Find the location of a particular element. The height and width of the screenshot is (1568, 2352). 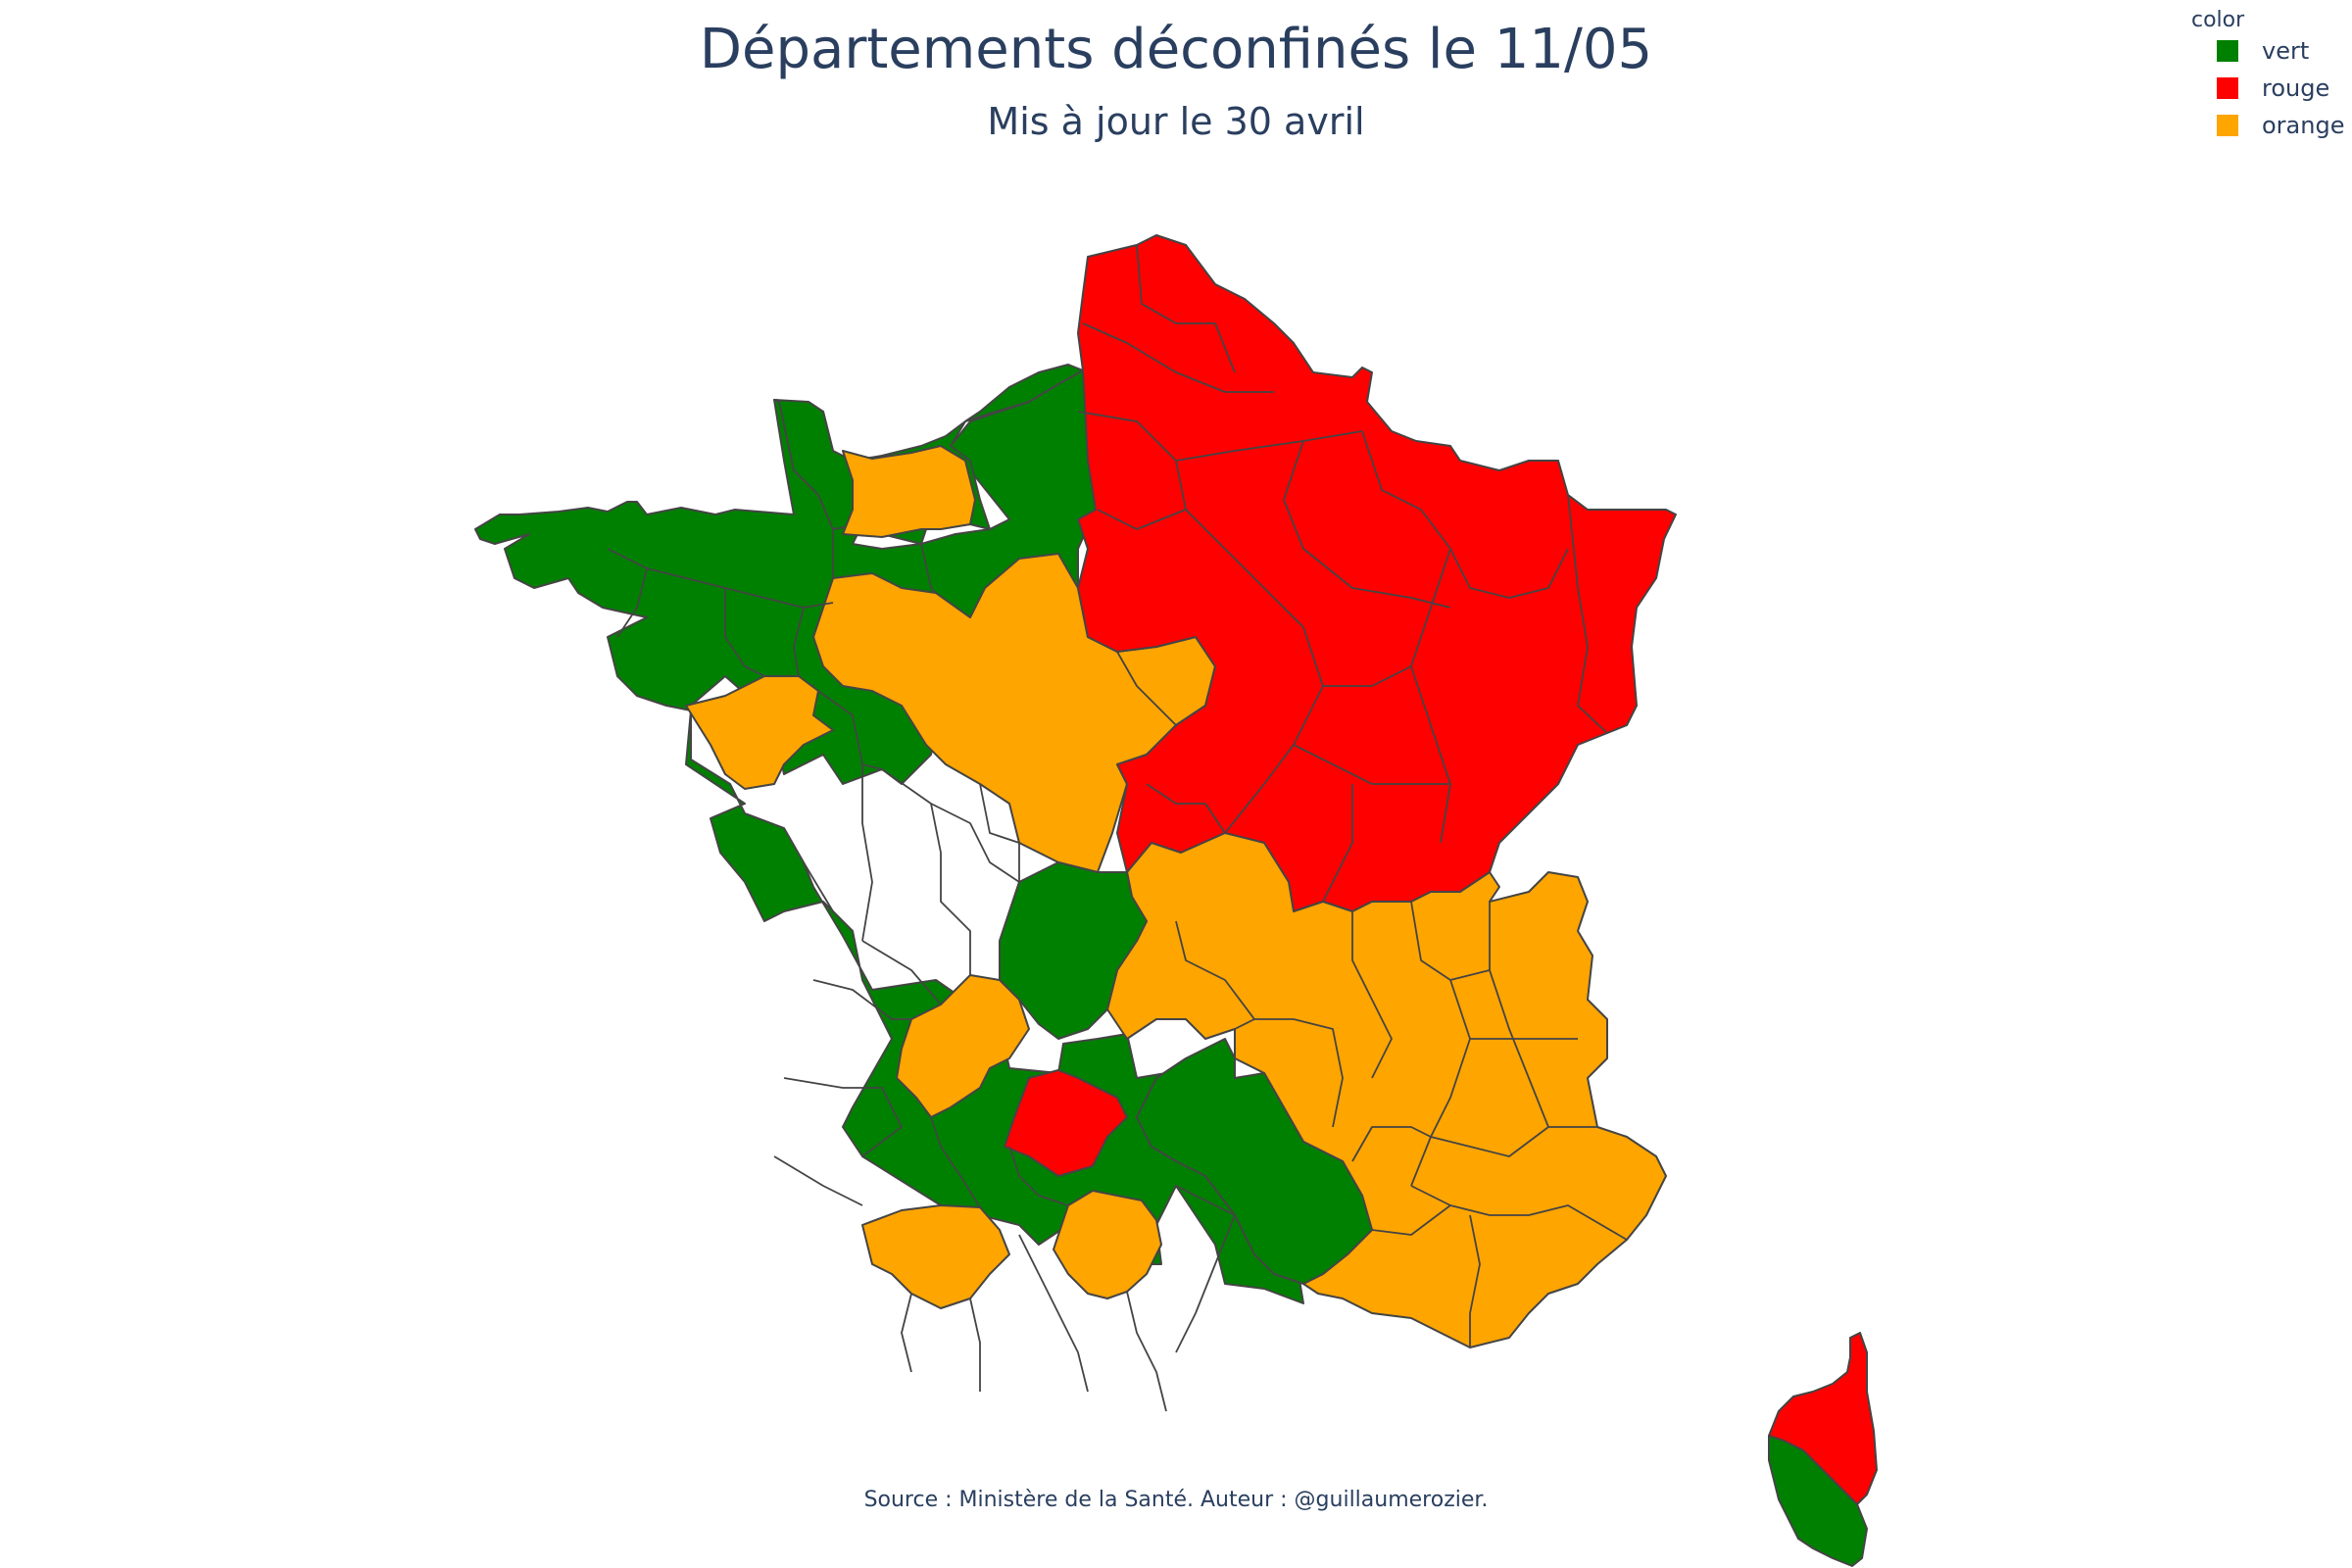

legend-item-rouge: rouge is located at coordinates (2269, 88).